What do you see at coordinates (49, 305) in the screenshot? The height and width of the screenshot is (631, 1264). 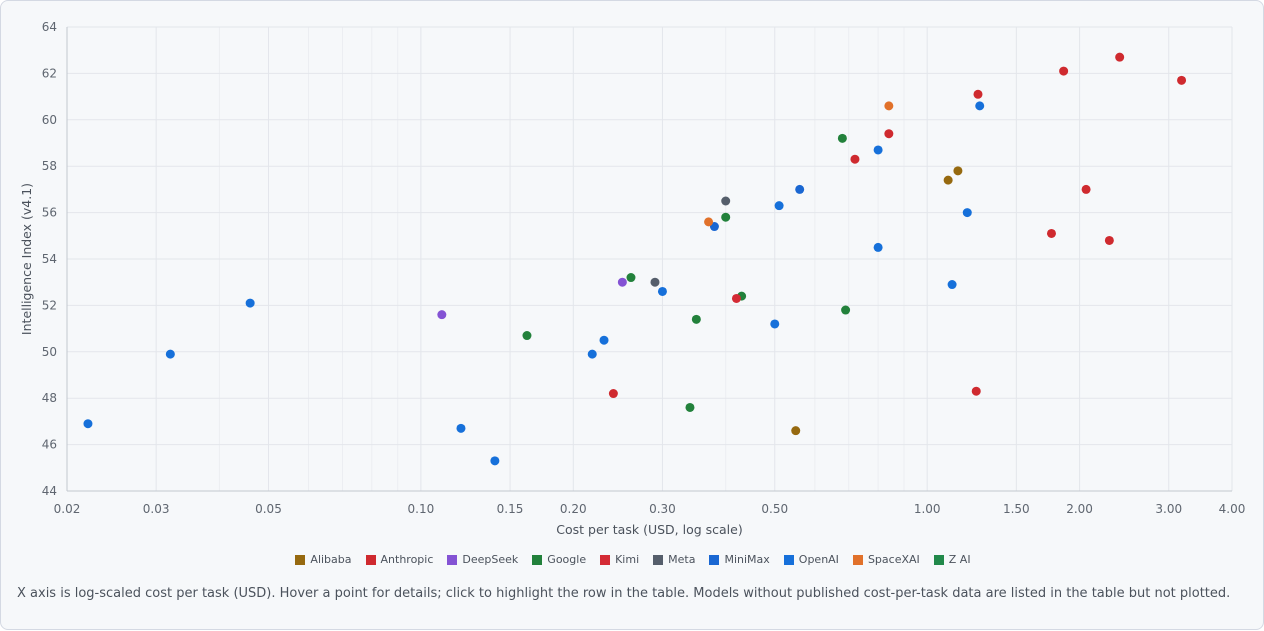 I see `y-tick-label: 52` at bounding box center [49, 305].